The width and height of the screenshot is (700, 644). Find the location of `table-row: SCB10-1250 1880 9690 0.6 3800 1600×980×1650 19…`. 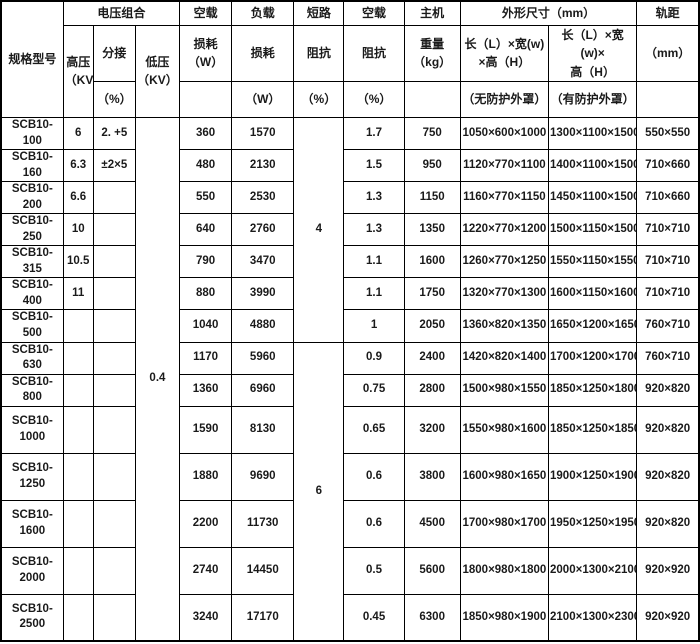

table-row: SCB10-1250 1880 9690 0.6 3800 1600×980×1650 19… is located at coordinates (350, 476).